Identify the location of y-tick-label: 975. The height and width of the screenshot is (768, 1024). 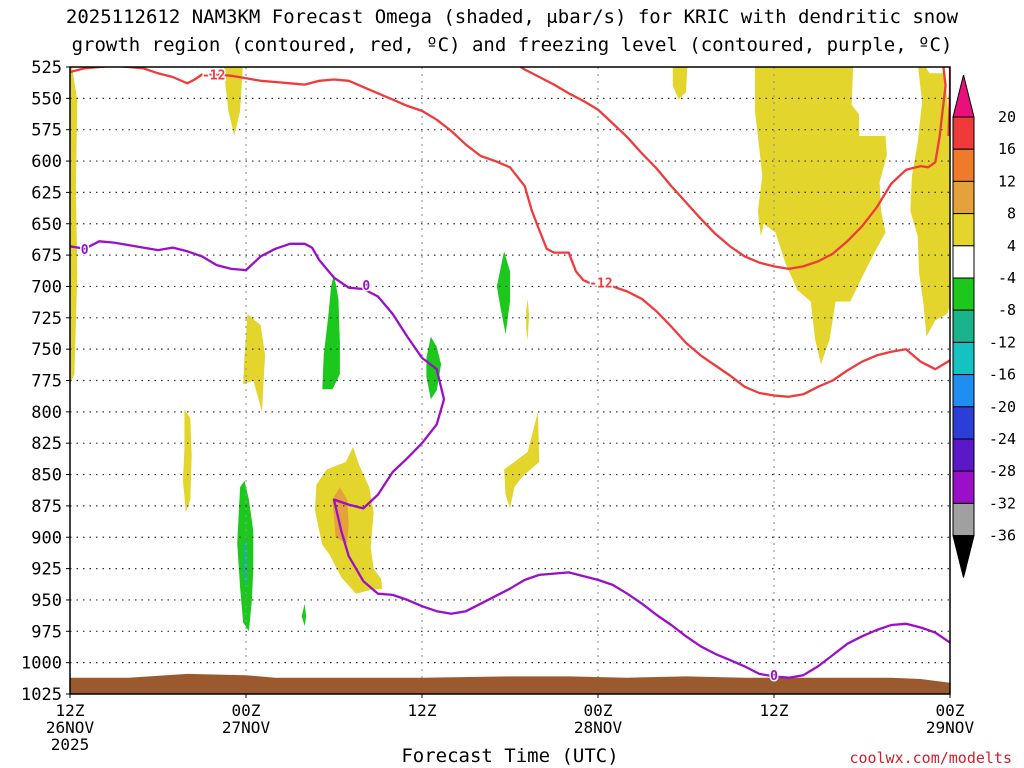
(46, 632).